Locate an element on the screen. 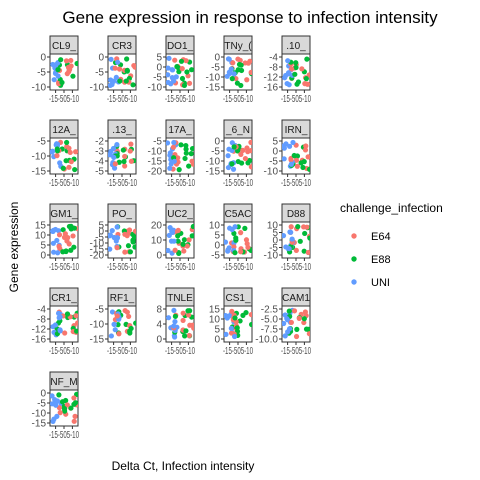 This screenshot has width=480, height=480. y-tick-label: -4 is located at coordinates (273, 58).